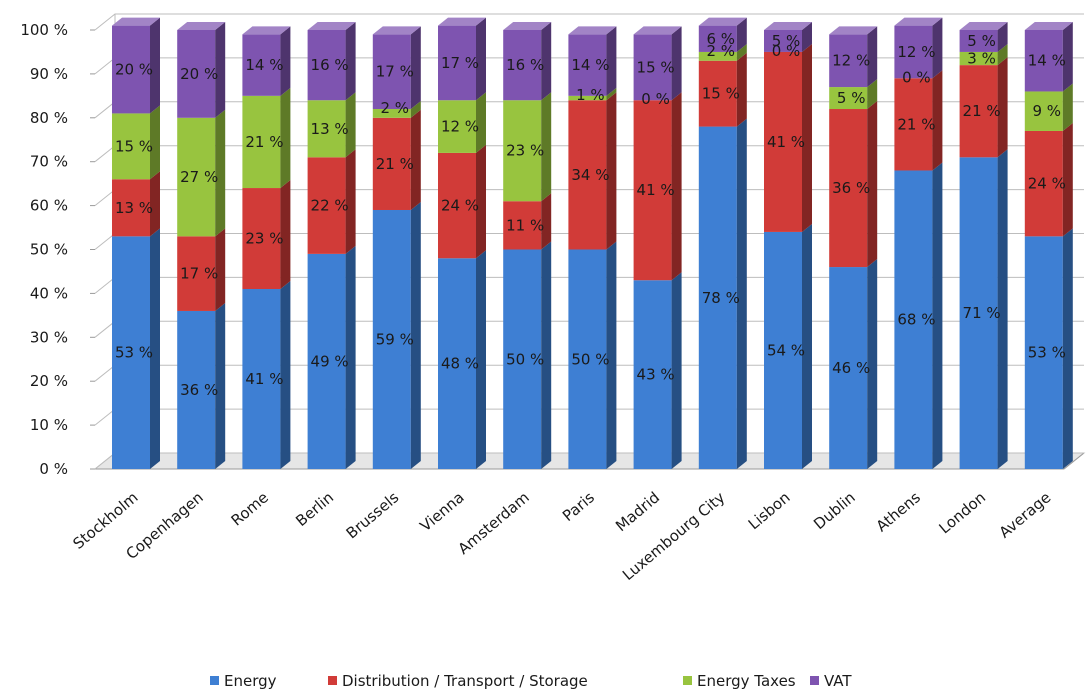  Describe the element at coordinates (687, 680) in the screenshot. I see `legend-swatch` at that location.